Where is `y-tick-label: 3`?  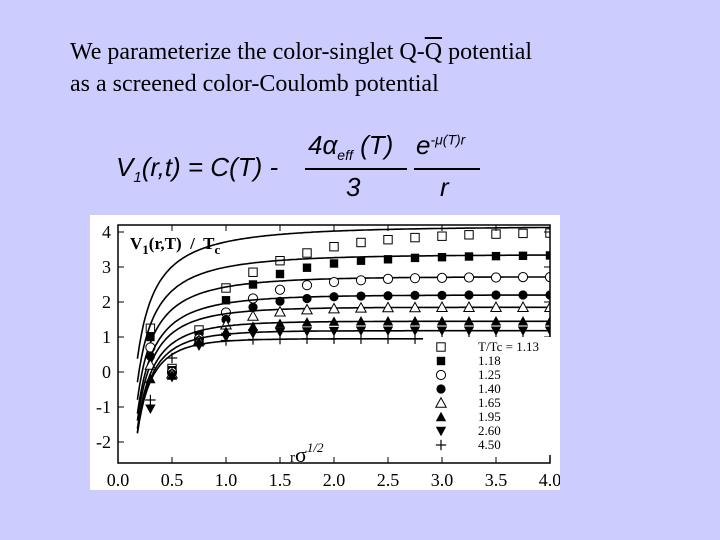
y-tick-label: 3 is located at coordinates (106, 267).